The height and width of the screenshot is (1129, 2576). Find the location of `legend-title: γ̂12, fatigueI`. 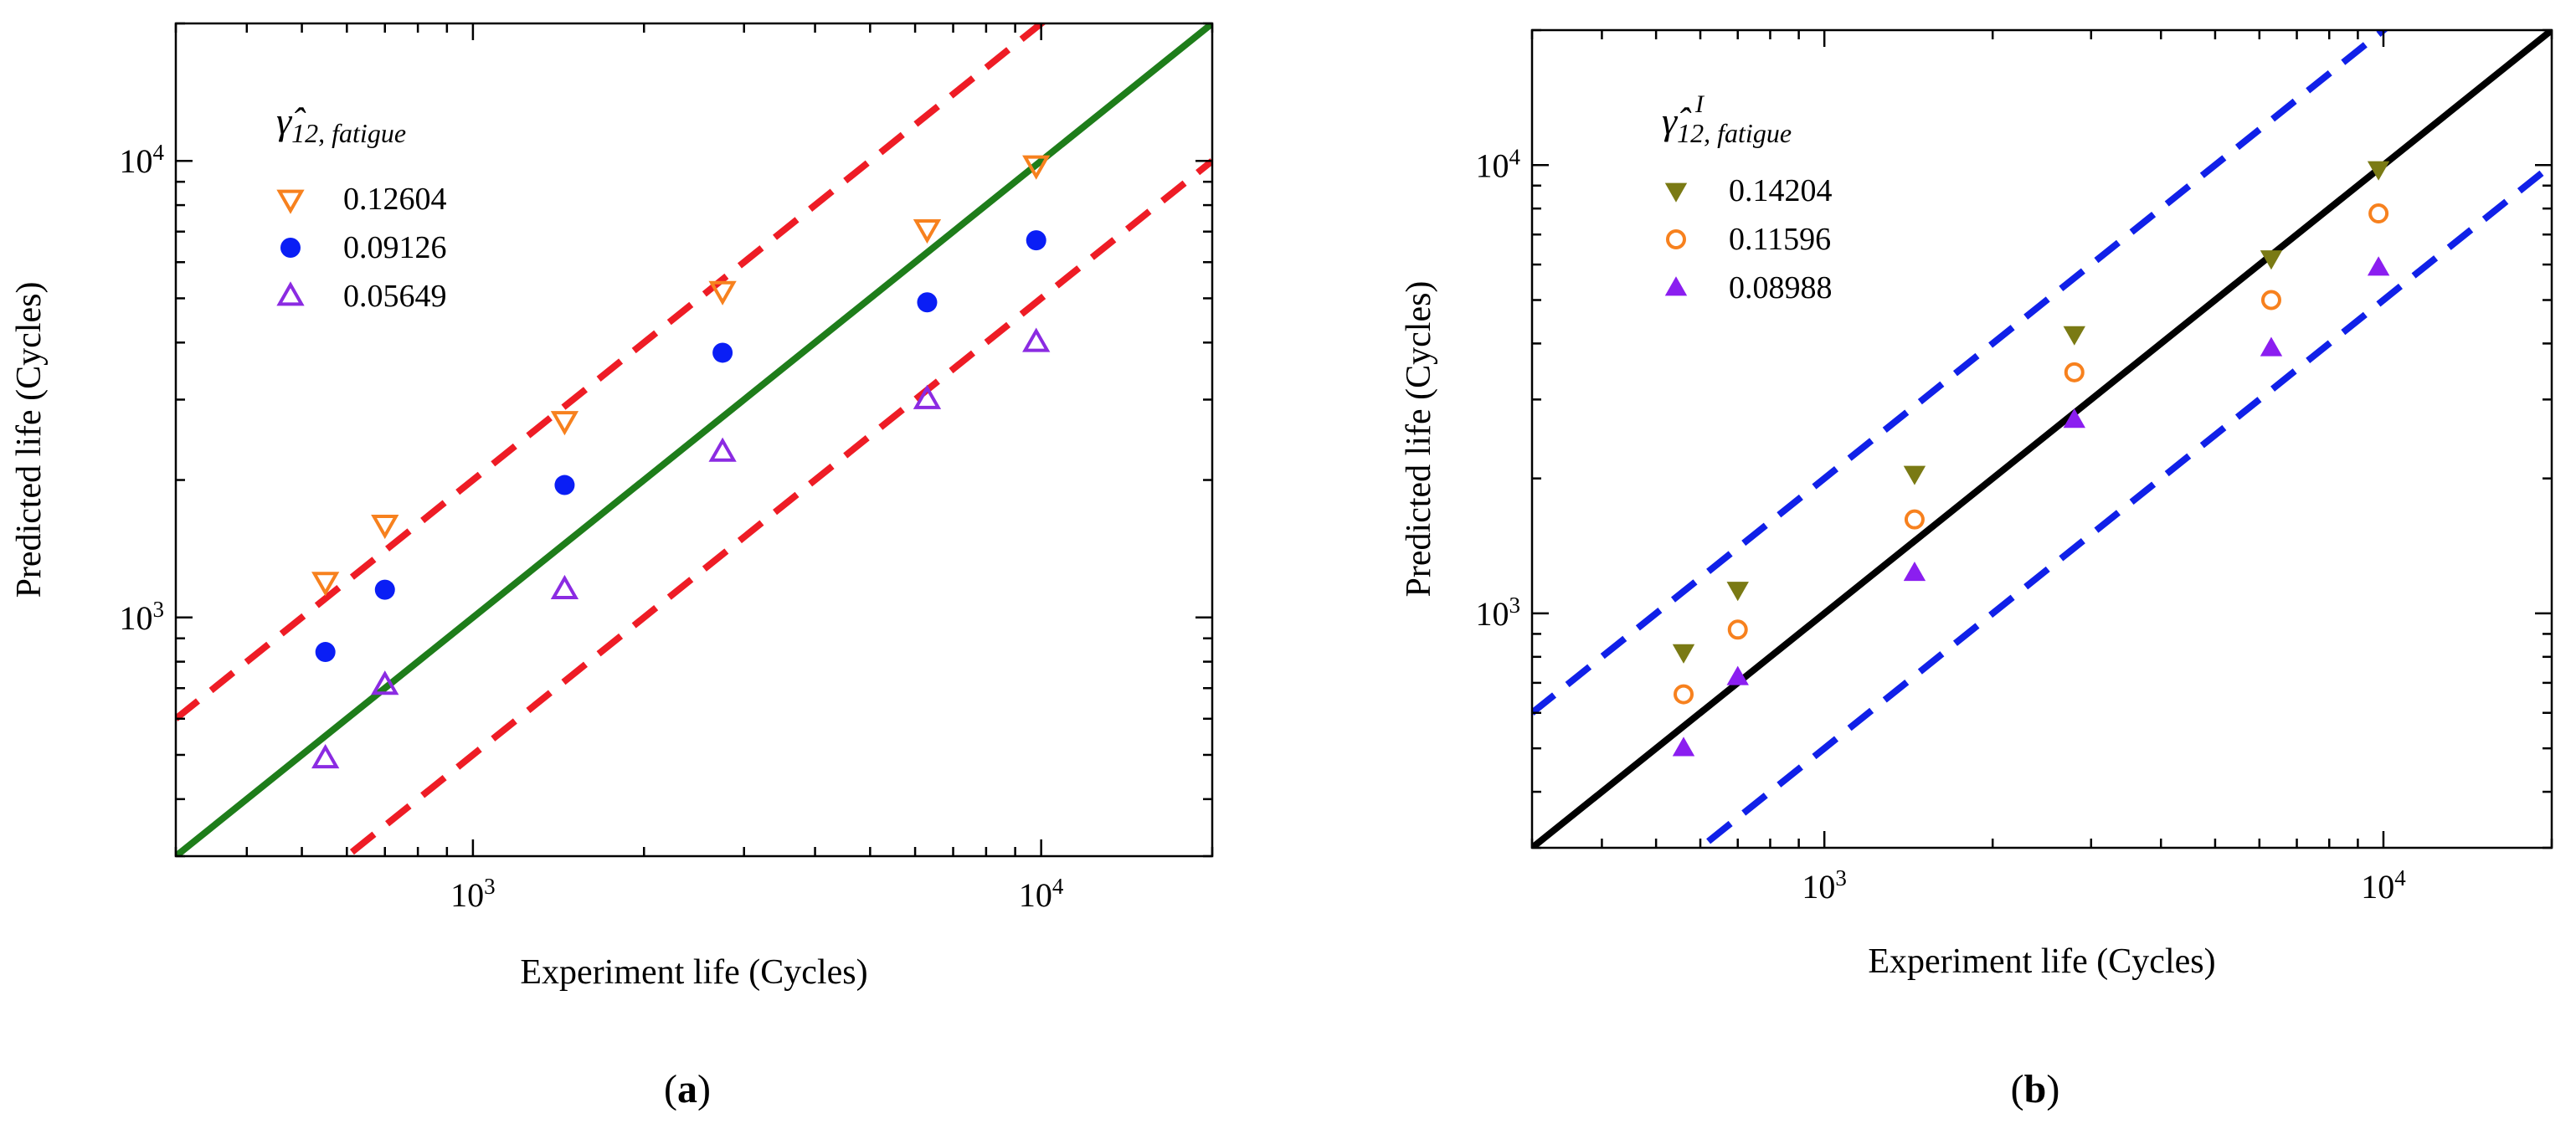

legend-title: γ̂12, fatigueI is located at coordinates (1727, 119).